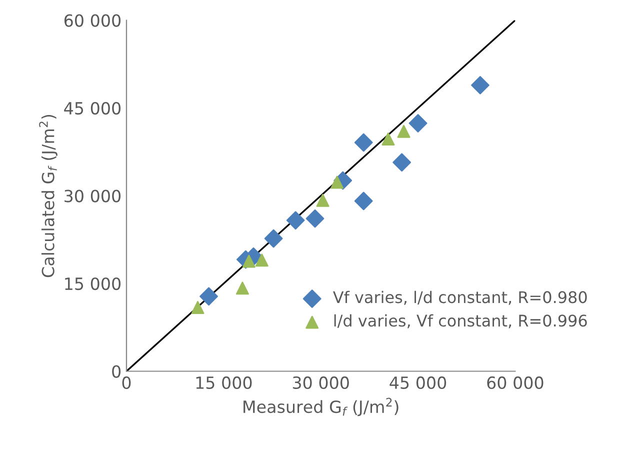  What do you see at coordinates (92, 20) in the screenshot?
I see `y-tick-label: 60 000` at bounding box center [92, 20].